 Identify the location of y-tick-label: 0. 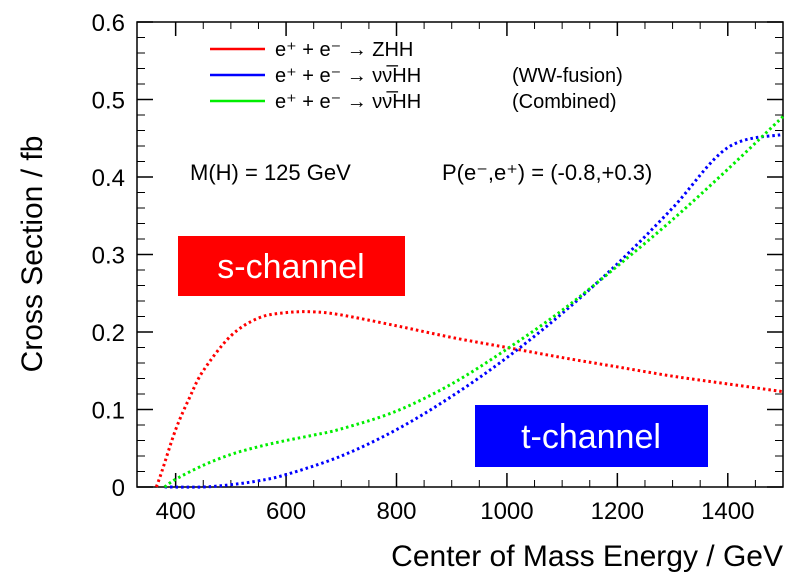
(118, 488).